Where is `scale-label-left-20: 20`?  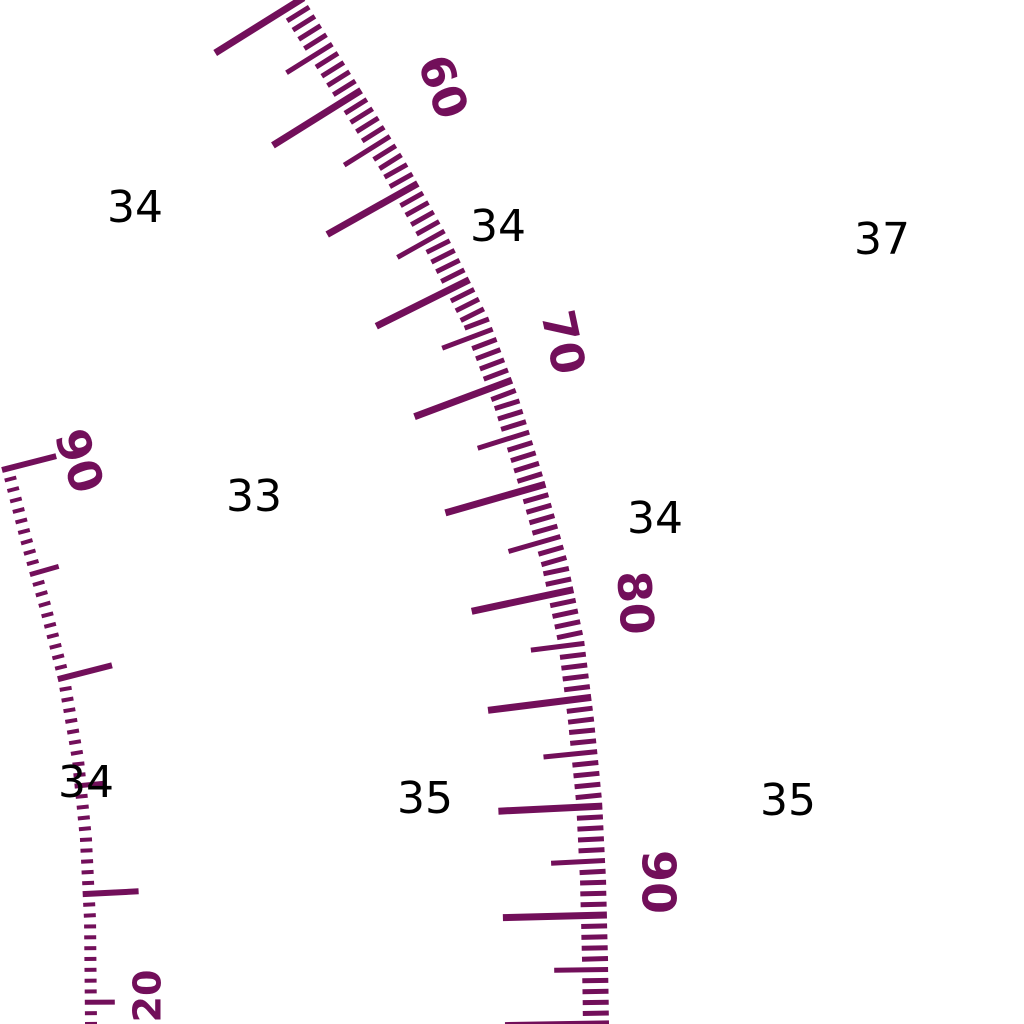
scale-label-left-20: 20 is located at coordinates (148, 996).